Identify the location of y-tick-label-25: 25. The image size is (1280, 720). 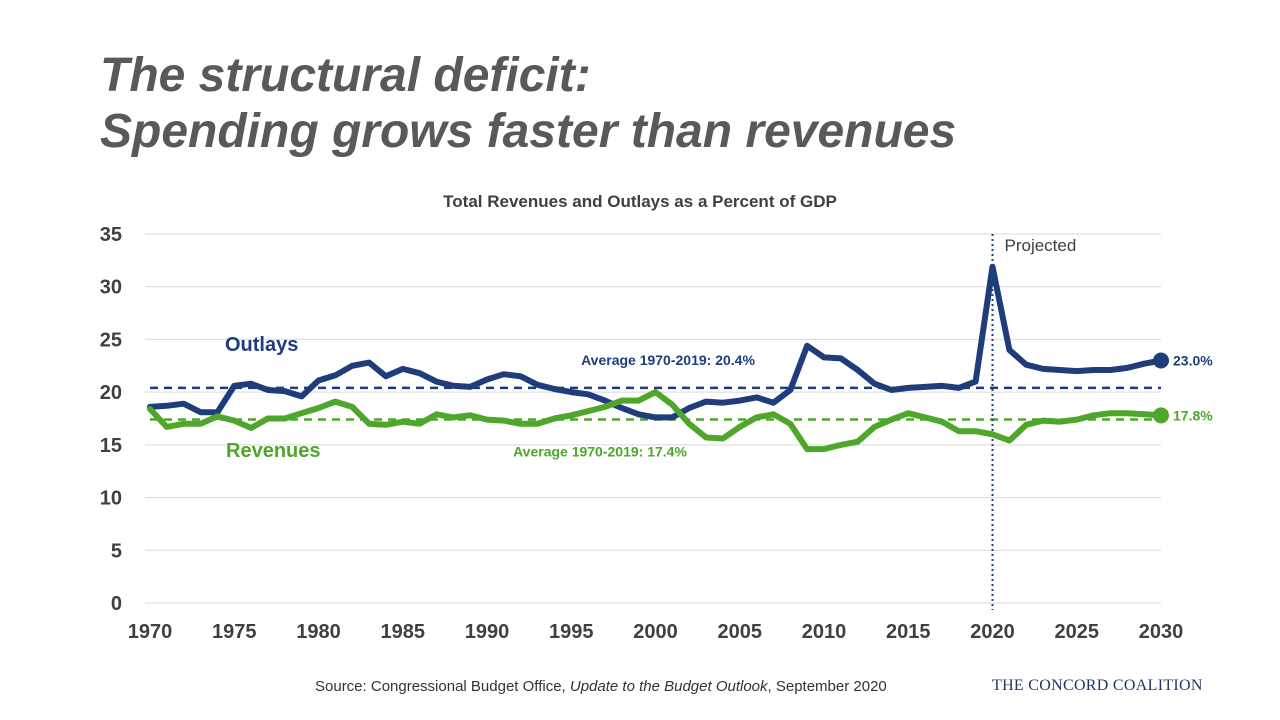
(111, 340).